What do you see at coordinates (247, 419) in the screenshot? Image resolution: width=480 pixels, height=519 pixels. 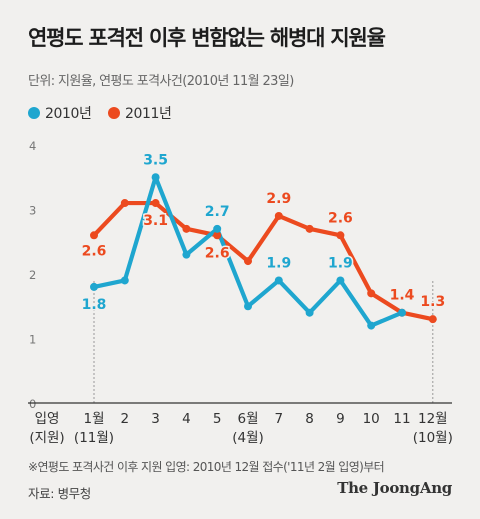 I see `x-tick-label: 6월` at bounding box center [247, 419].